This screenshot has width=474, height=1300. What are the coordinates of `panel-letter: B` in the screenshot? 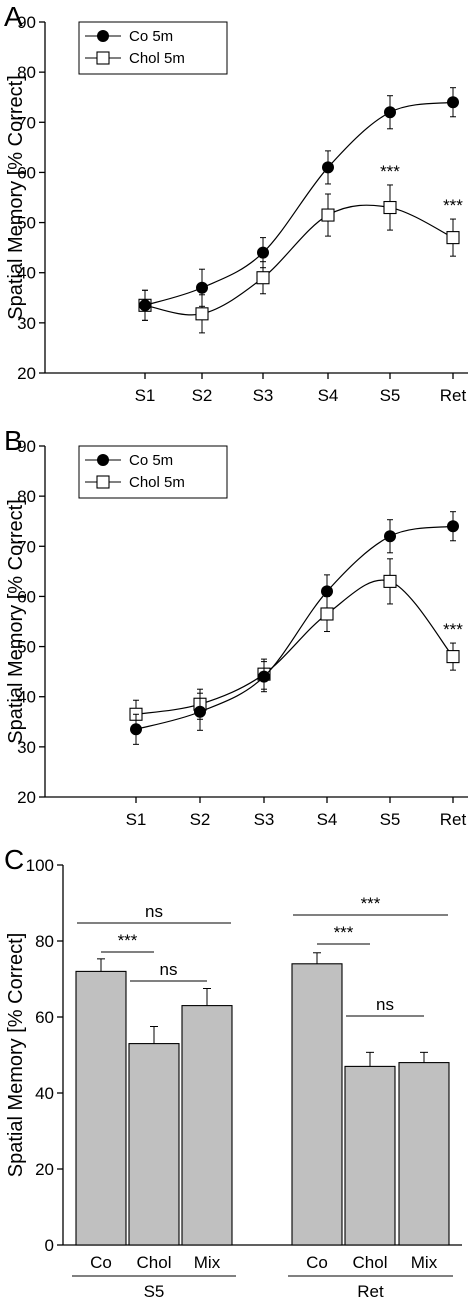 It's located at (13, 440).